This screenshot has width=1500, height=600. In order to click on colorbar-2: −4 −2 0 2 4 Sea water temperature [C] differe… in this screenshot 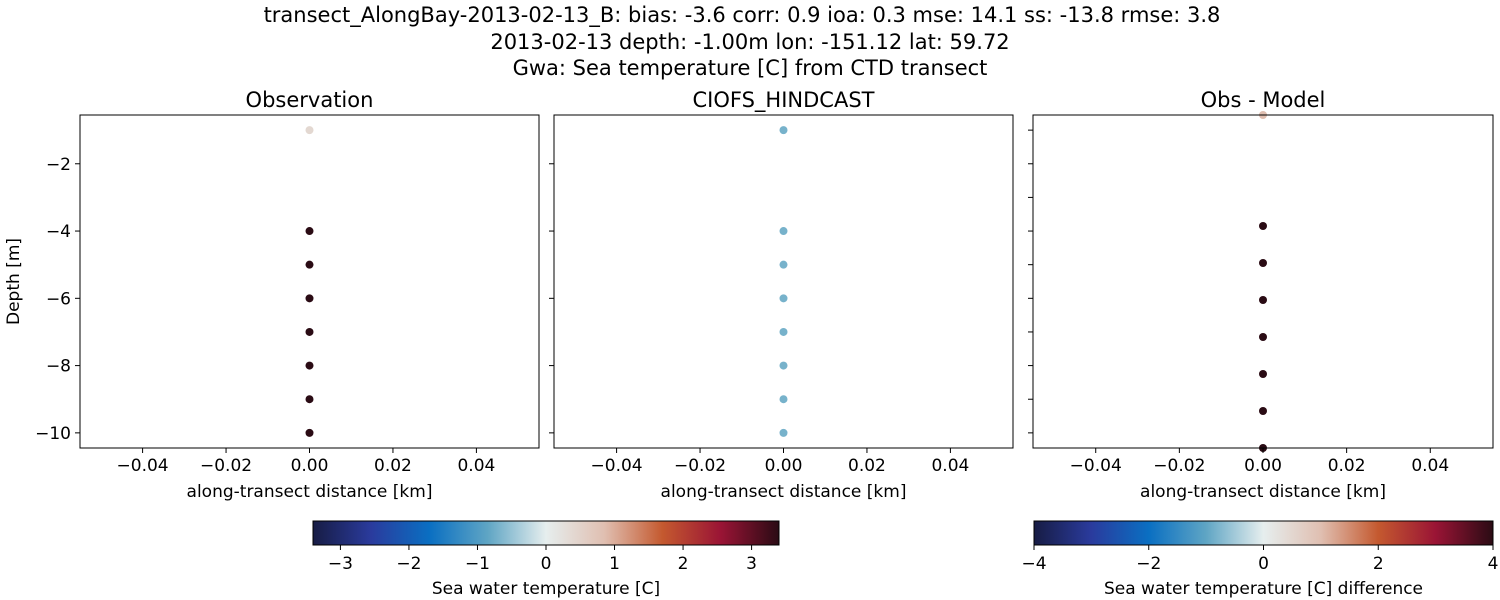, I will do `click(1260, 559)`.